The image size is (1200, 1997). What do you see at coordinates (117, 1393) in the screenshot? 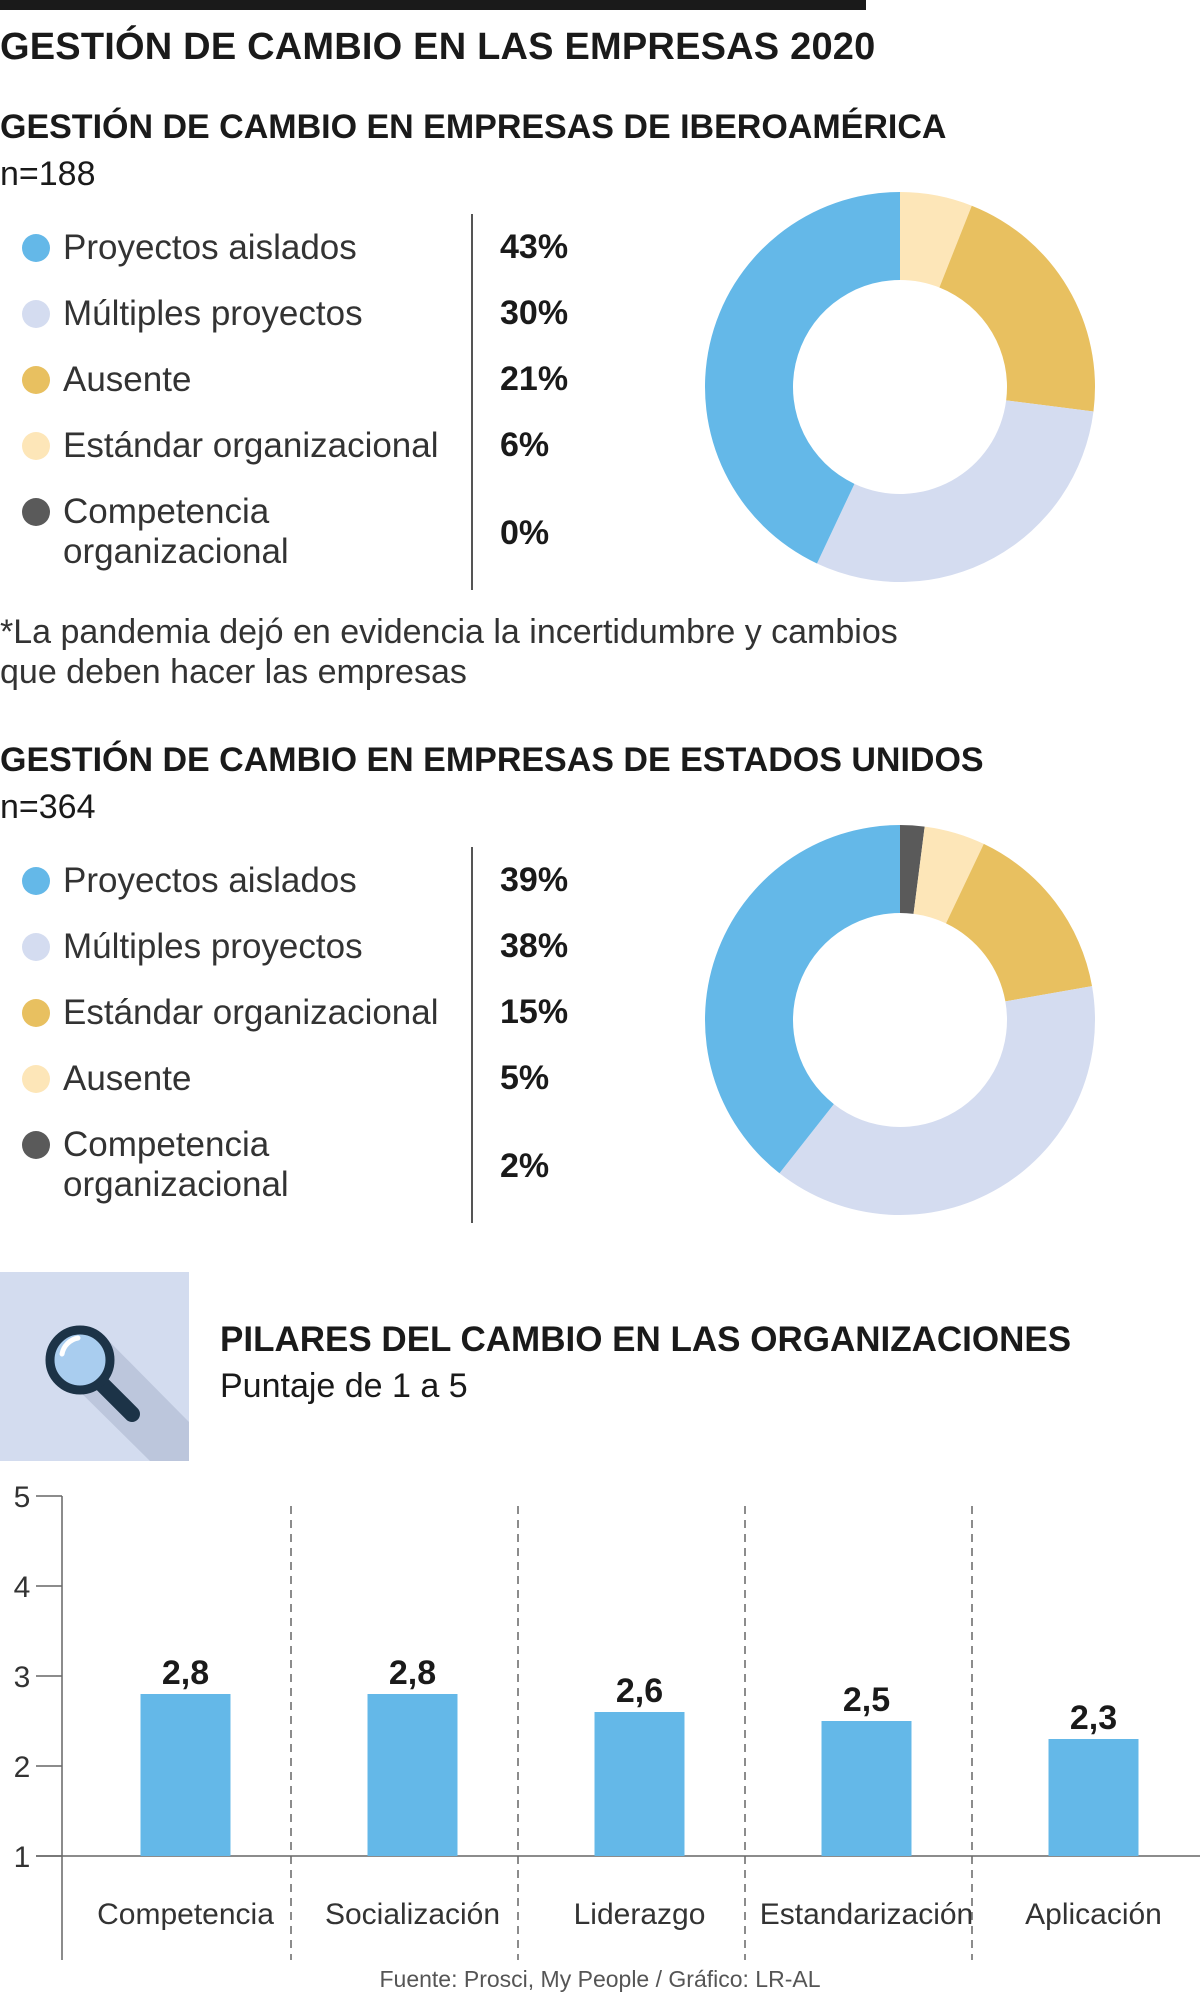
I see `magnifier-icon` at bounding box center [117, 1393].